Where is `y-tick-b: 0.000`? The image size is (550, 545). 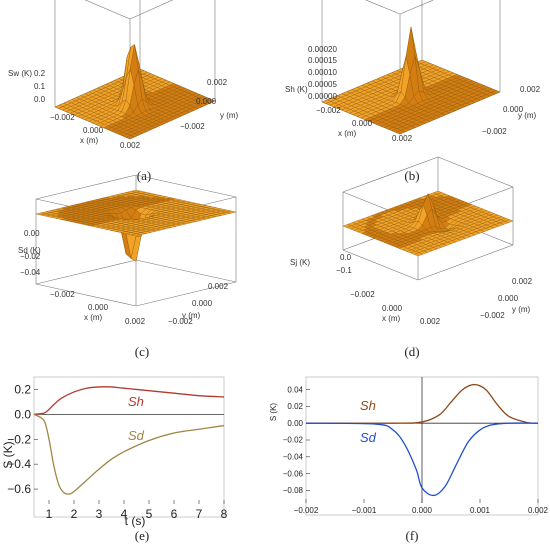
y-tick-b: 0.000 is located at coordinates (513, 109).